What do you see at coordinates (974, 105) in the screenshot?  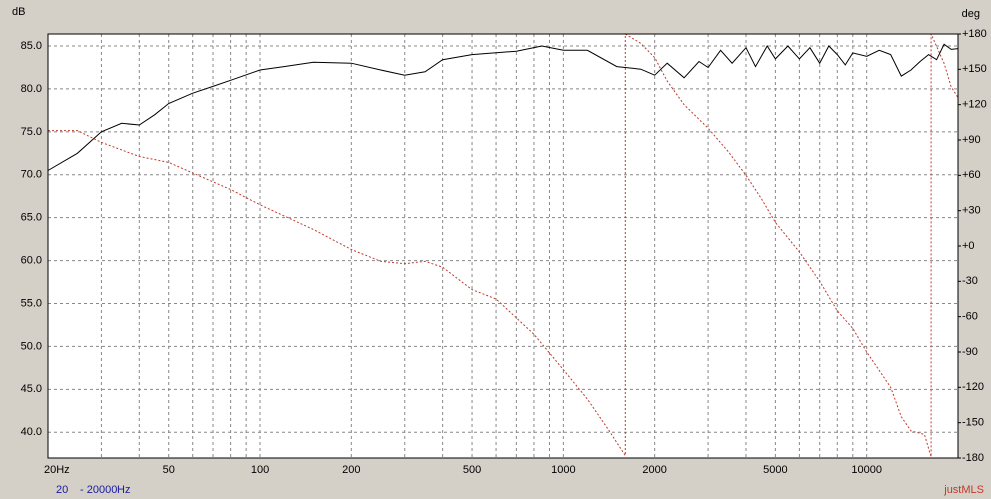 I see `y2-tick-label: +120` at bounding box center [974, 105].